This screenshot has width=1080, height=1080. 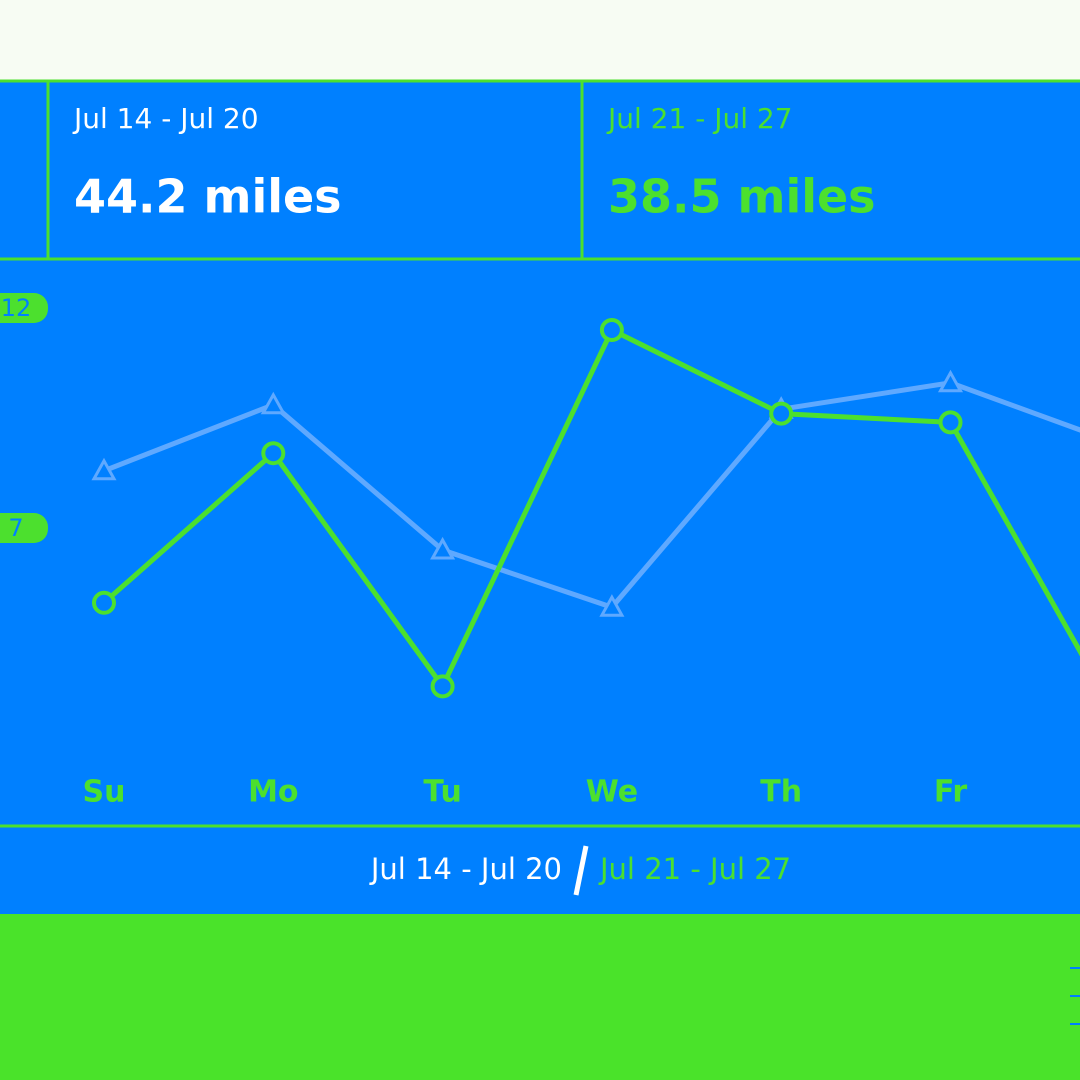 What do you see at coordinates (16, 308) in the screenshot?
I see `y-tick-label: 12` at bounding box center [16, 308].